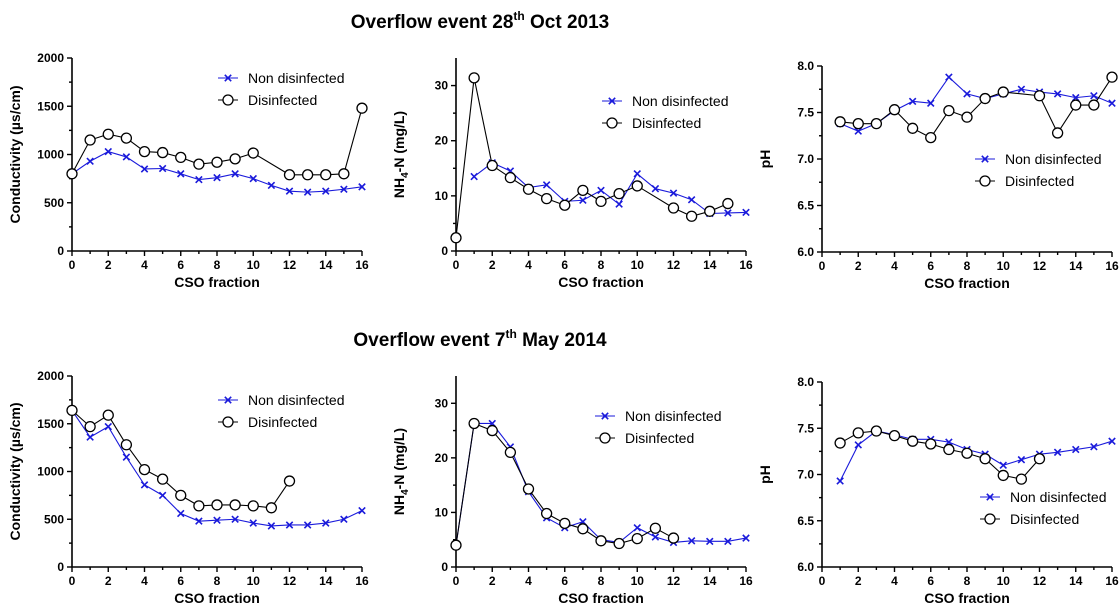 The width and height of the screenshot is (1120, 615). Describe the element at coordinates (805, 567) in the screenshot. I see `y-tick-label: 6.0` at that location.